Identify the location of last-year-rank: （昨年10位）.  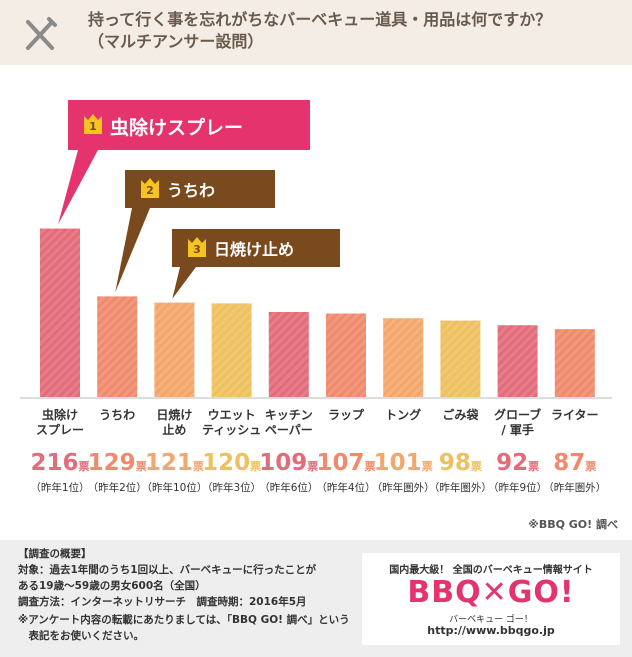
(174, 488).